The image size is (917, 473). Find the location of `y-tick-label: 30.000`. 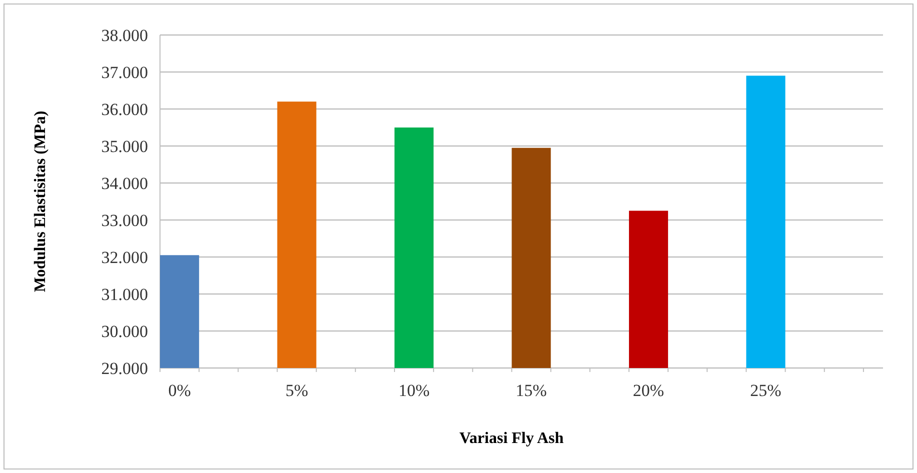

y-tick-label: 30.000 is located at coordinates (124, 331).